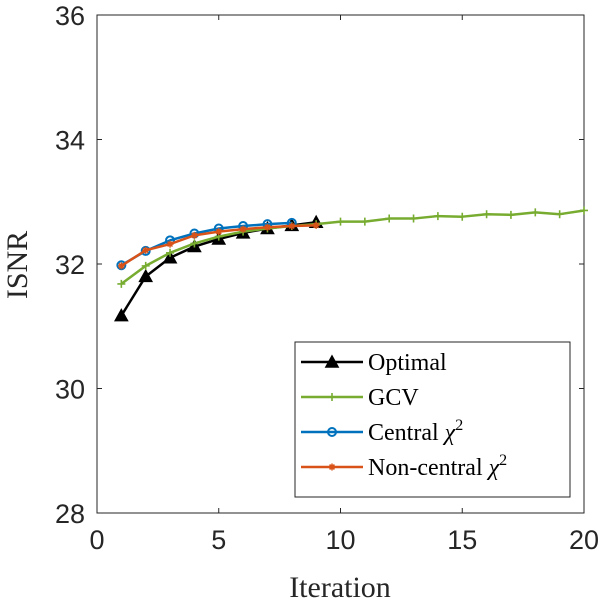 Image resolution: width=604 pixels, height=603 pixels. What do you see at coordinates (415, 431) in the screenshot?
I see `legend-label-central-chi2: Central χ2` at bounding box center [415, 431].